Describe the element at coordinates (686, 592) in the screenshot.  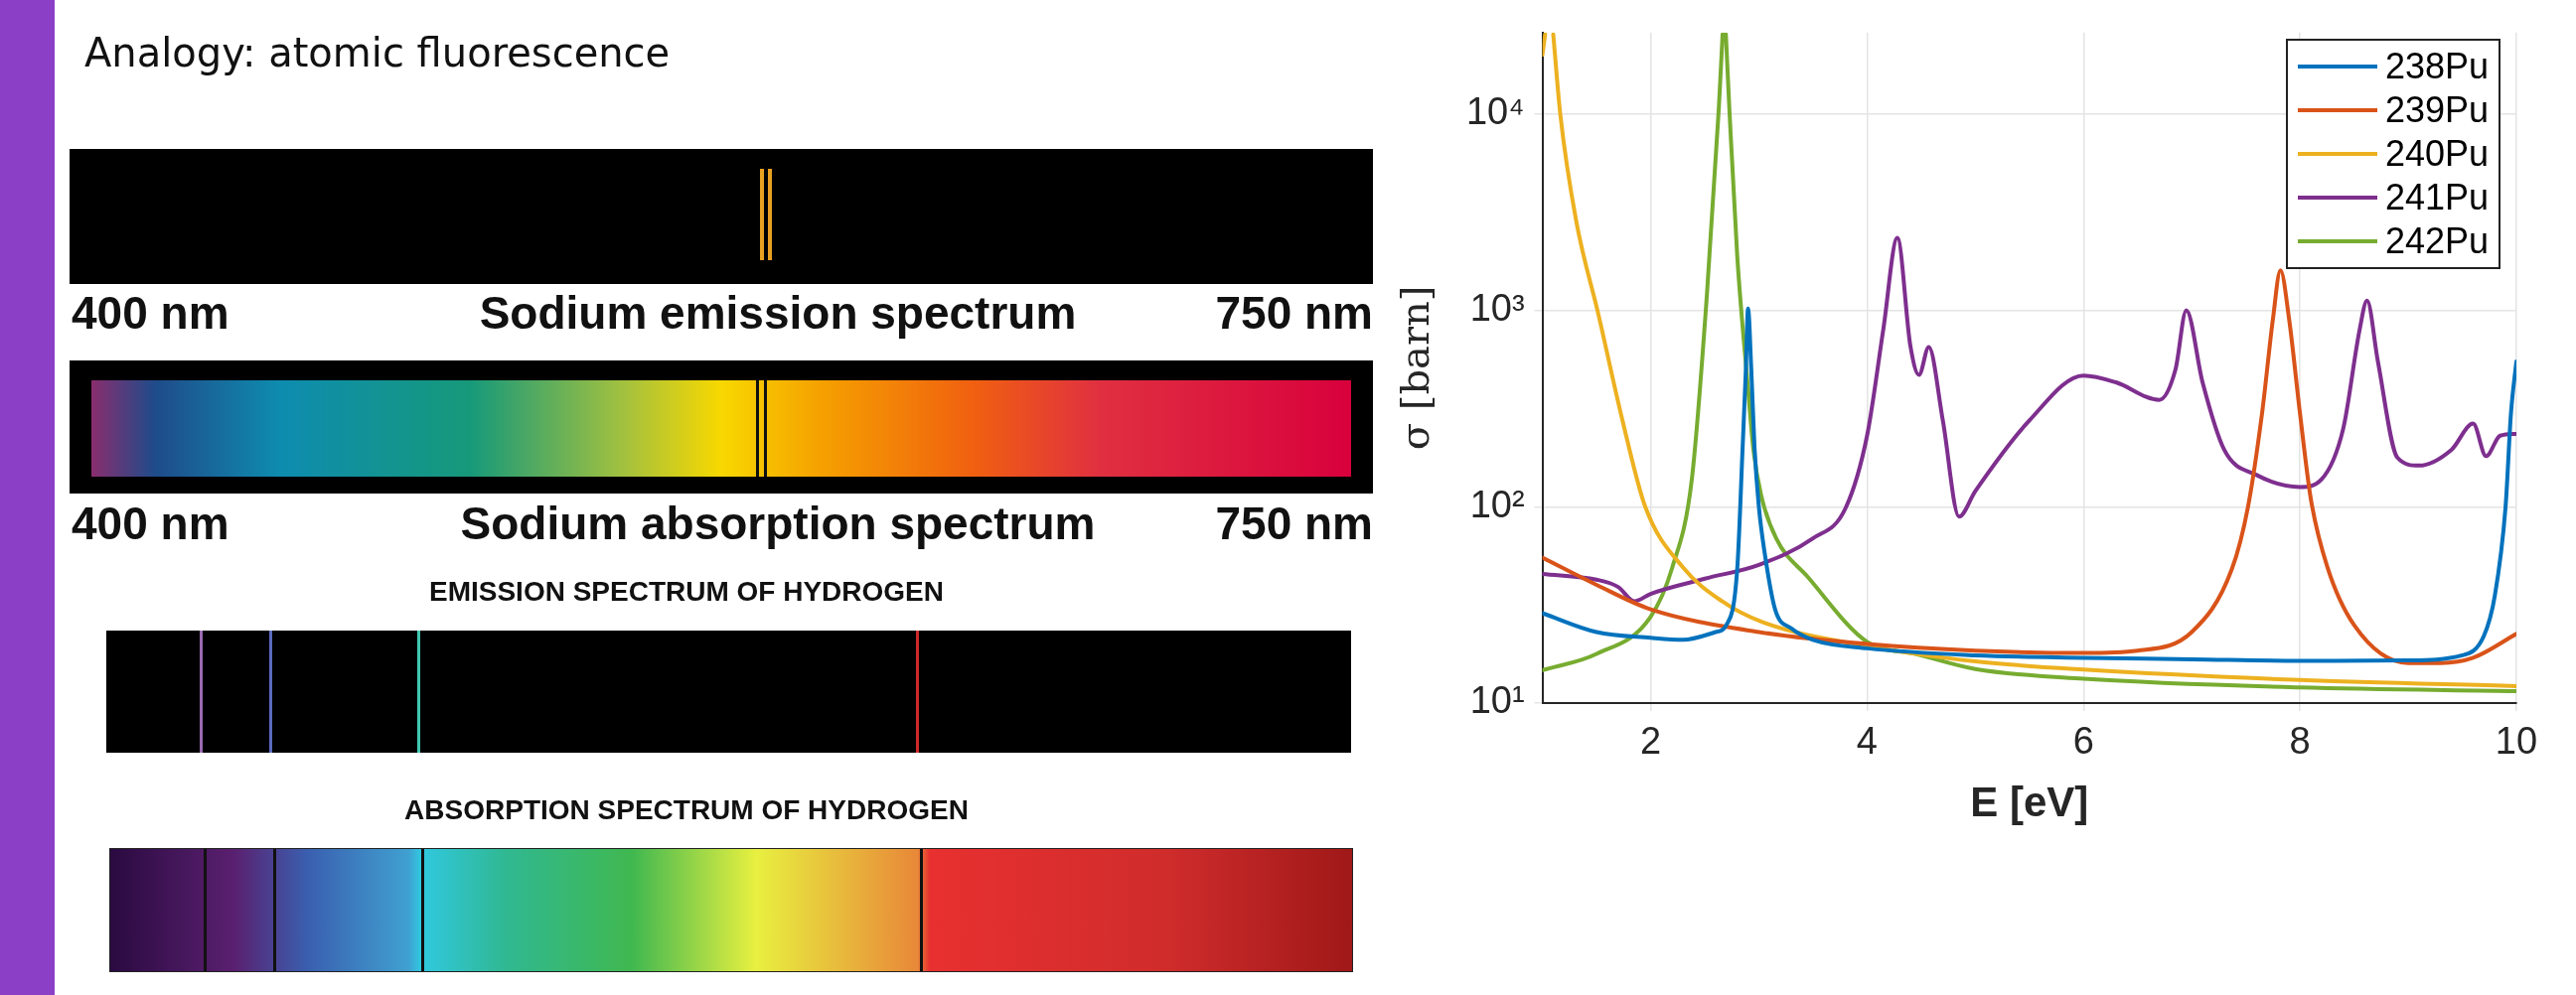
I see `text: EMISSION SPECTRUM OF HYDROGEN` at that location.